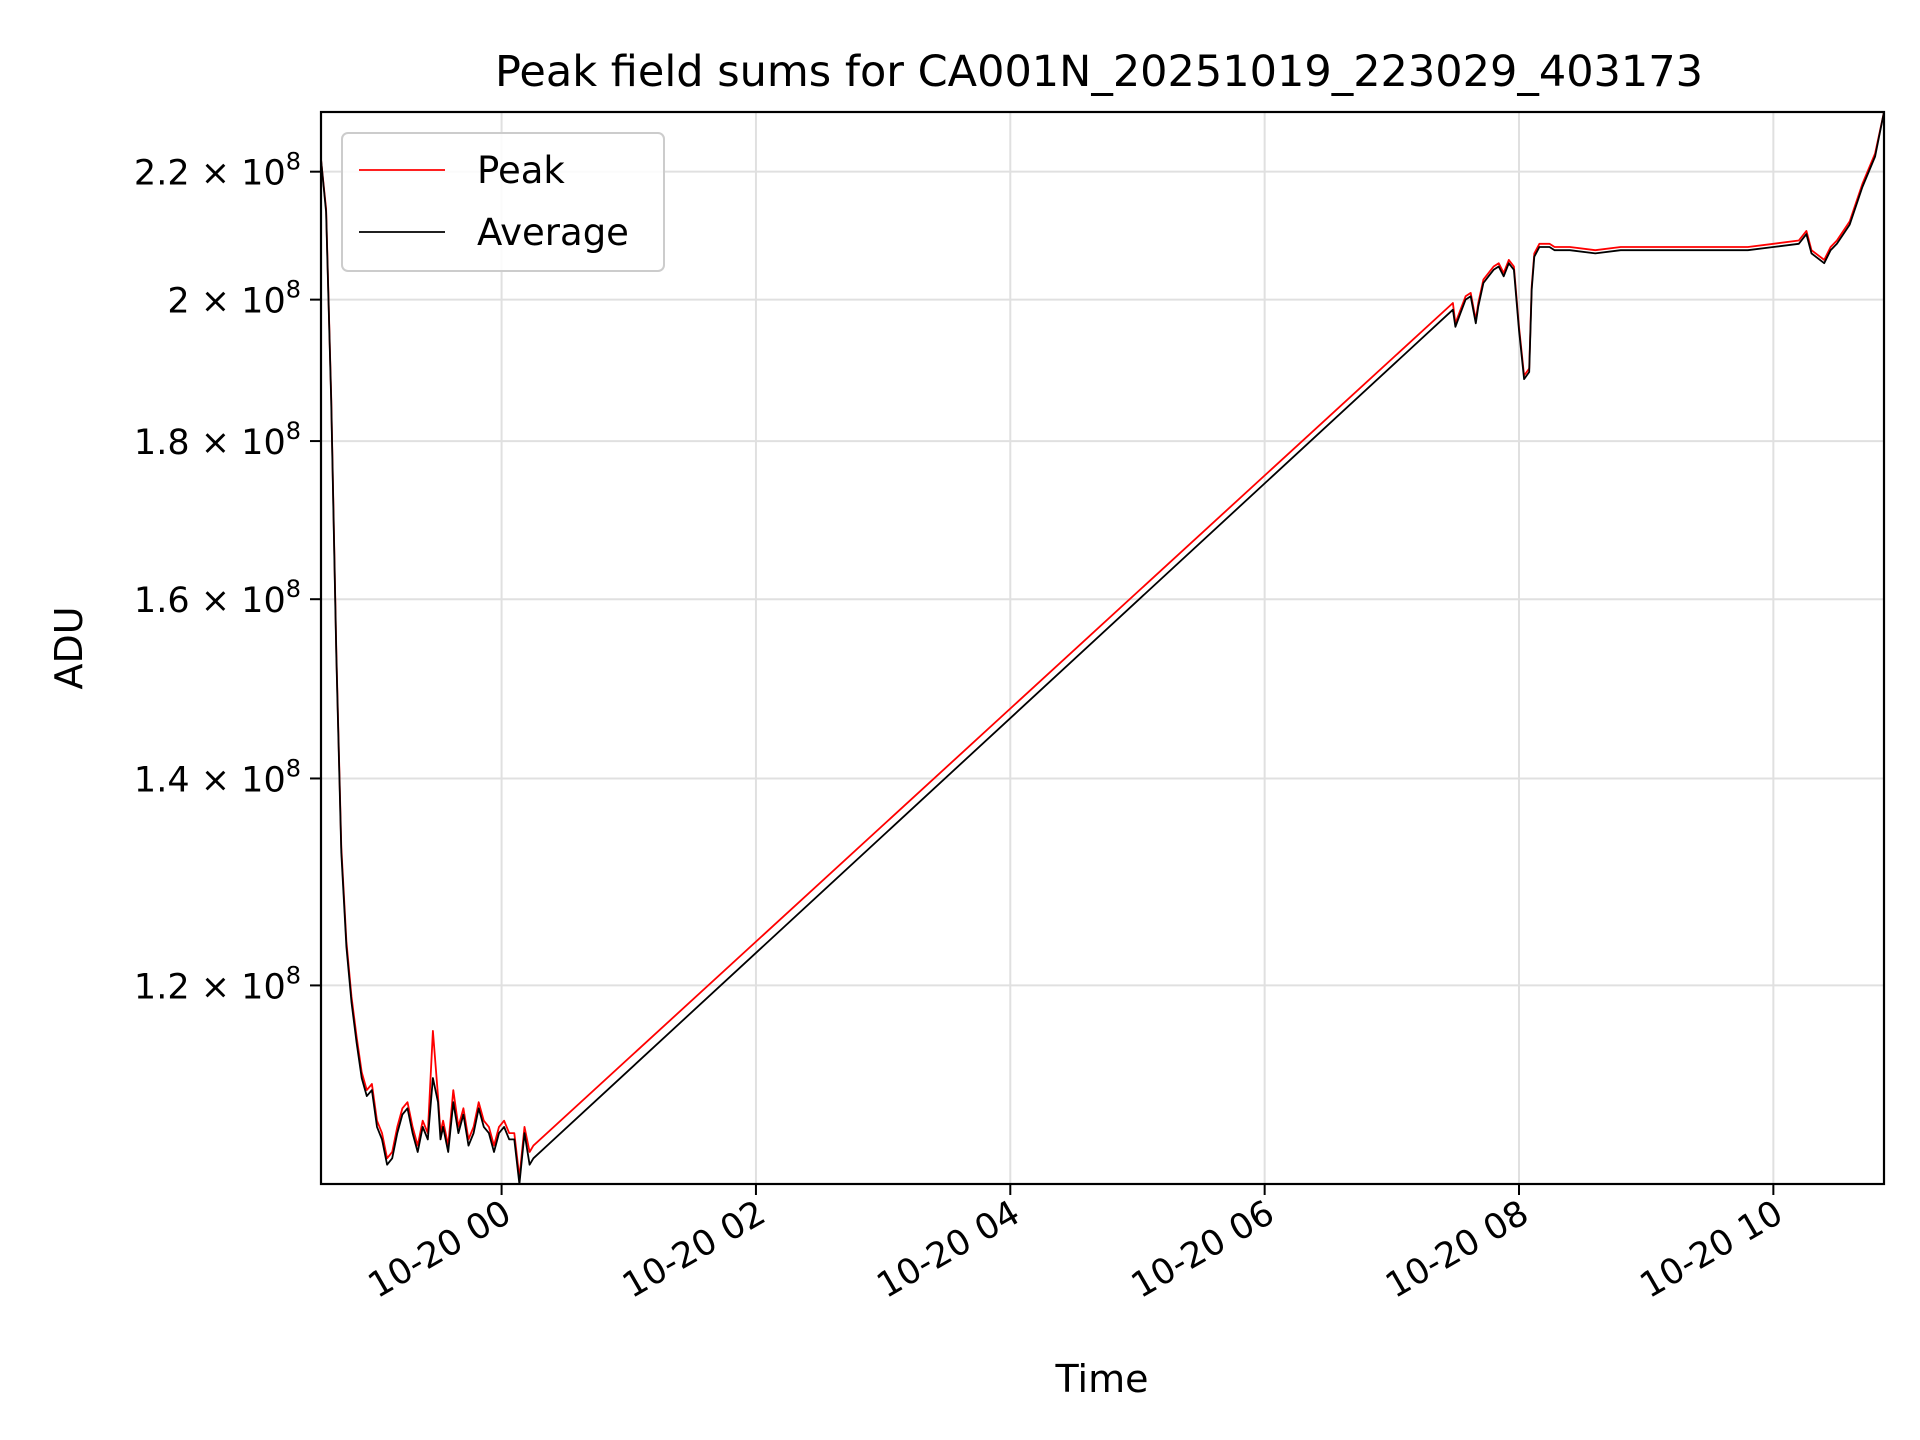 This screenshot has width=1920, height=1440. I want to click on legend-box, so click(503, 202).